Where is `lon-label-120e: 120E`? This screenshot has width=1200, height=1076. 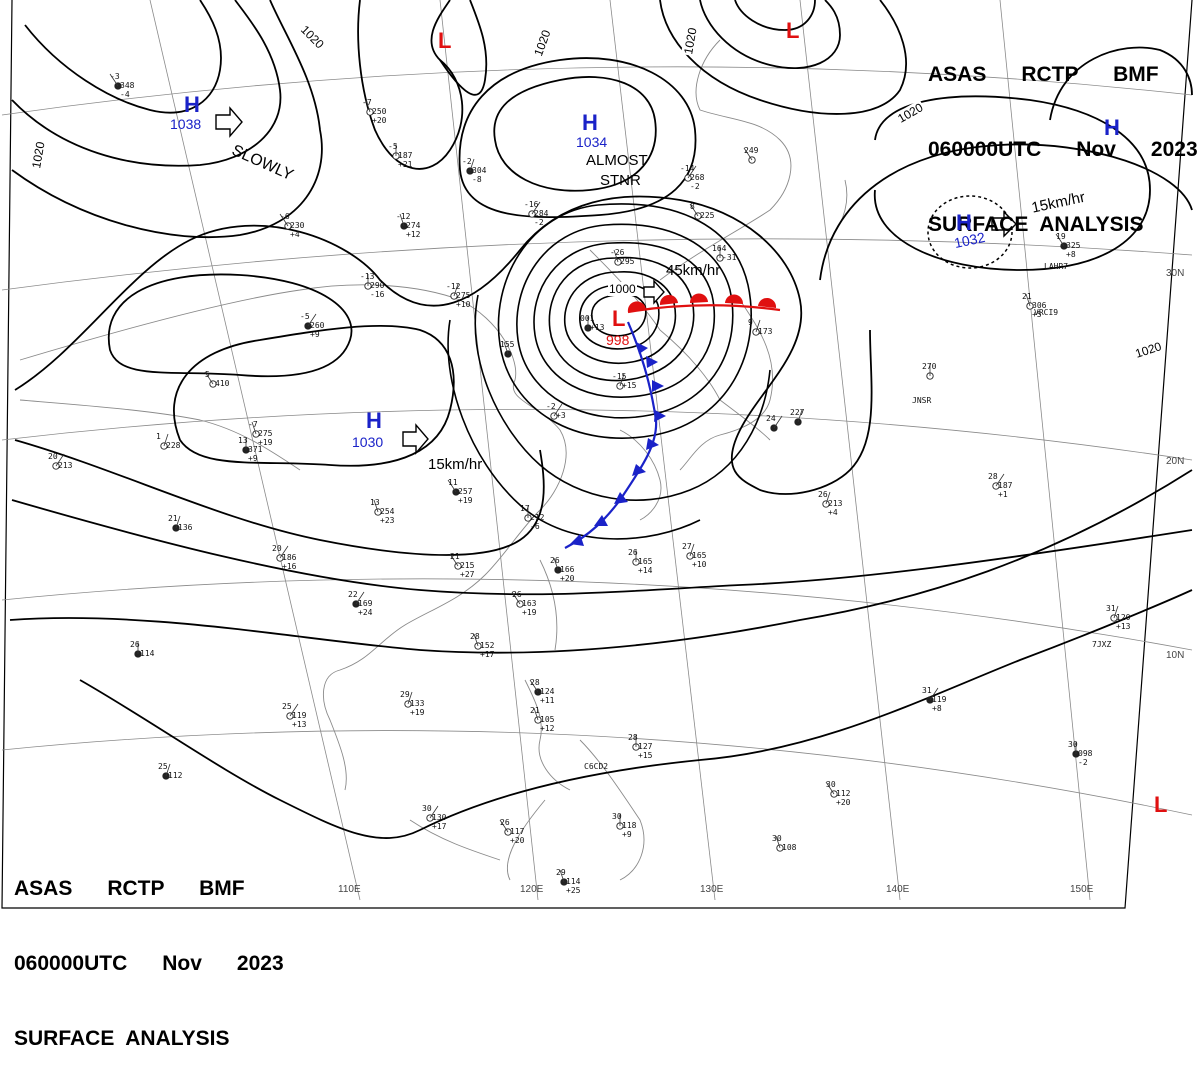
lon-label-120e: 120E is located at coordinates (532, 889).